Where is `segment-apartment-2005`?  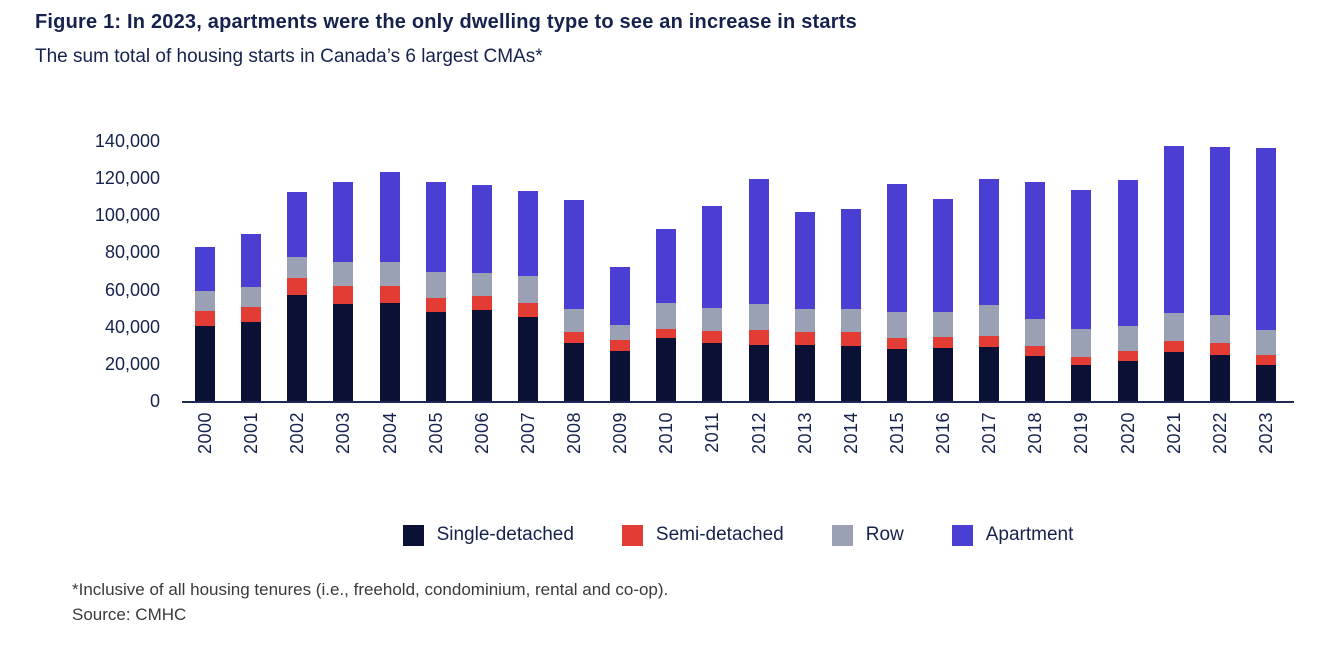
segment-apartment-2005 is located at coordinates (435, 226).